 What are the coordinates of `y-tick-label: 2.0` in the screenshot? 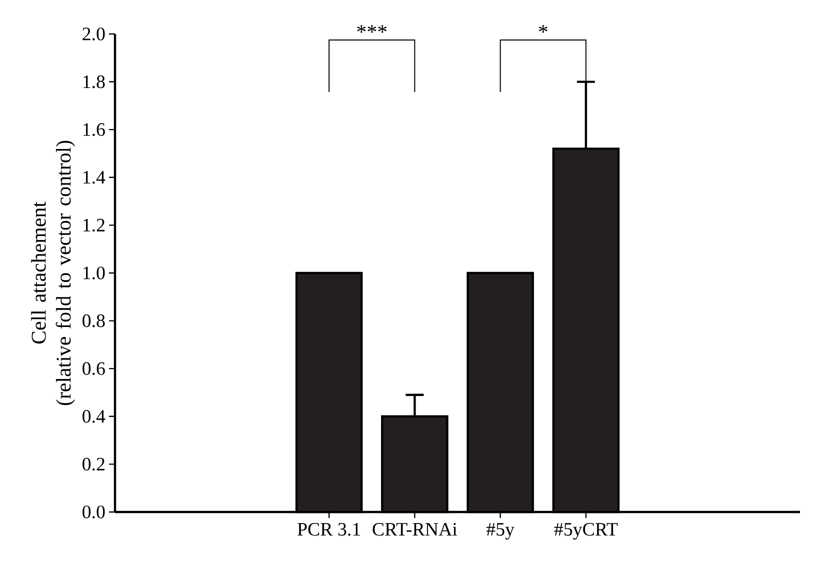 It's located at (93, 34).